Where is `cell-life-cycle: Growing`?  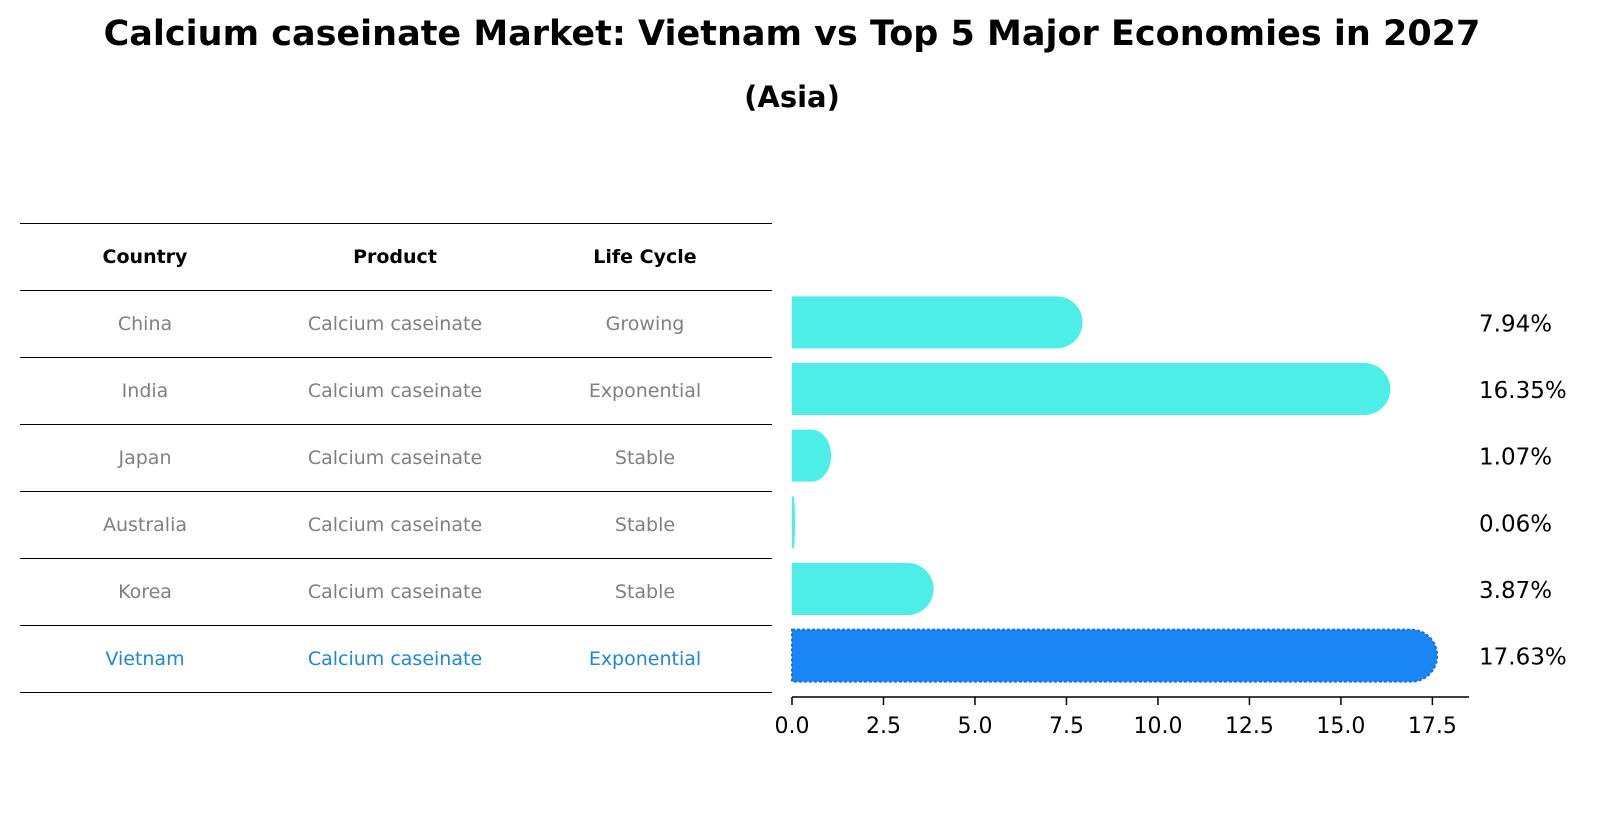
cell-life-cycle: Growing is located at coordinates (645, 324).